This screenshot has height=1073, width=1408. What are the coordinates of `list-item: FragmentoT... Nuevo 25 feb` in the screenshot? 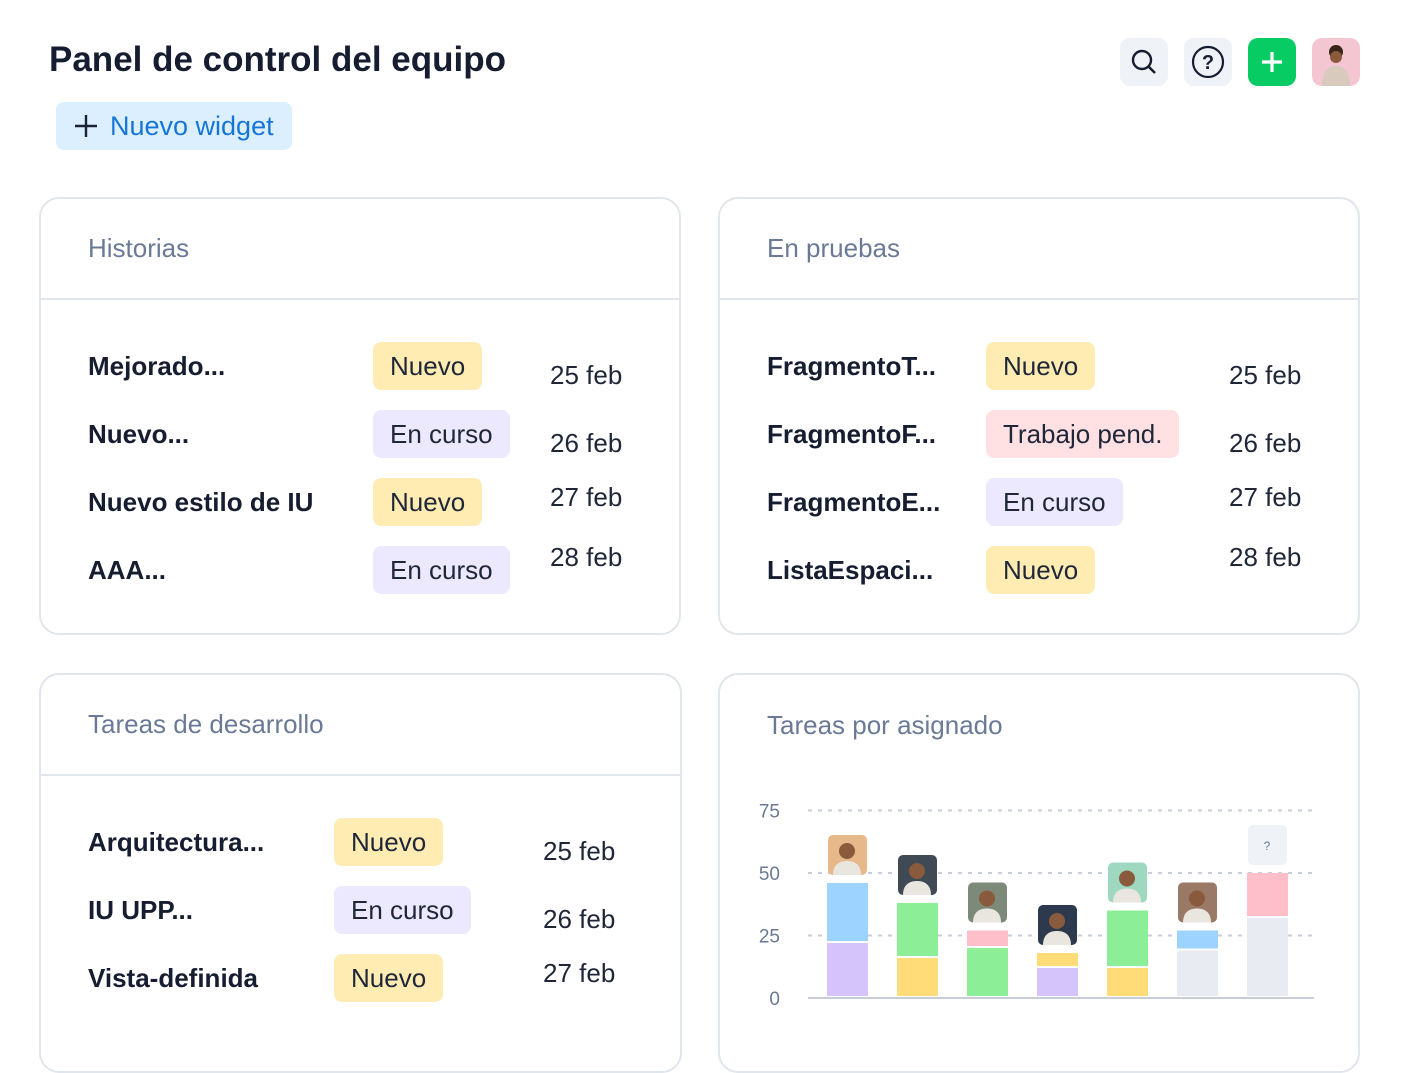 It's located at (1039, 366).